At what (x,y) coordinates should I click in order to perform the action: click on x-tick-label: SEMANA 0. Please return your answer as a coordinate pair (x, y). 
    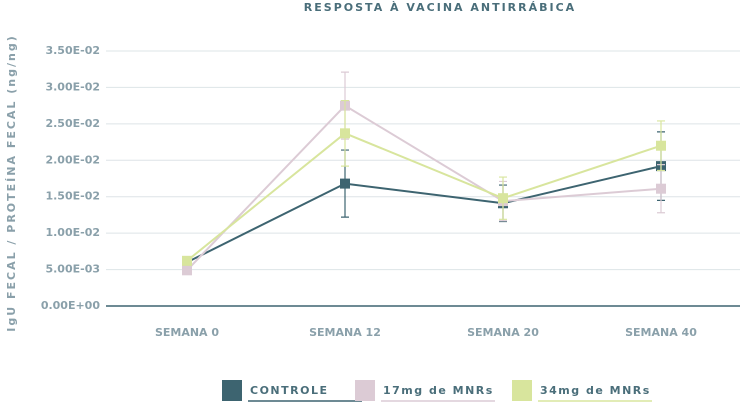
    Looking at the image, I should click on (187, 332).